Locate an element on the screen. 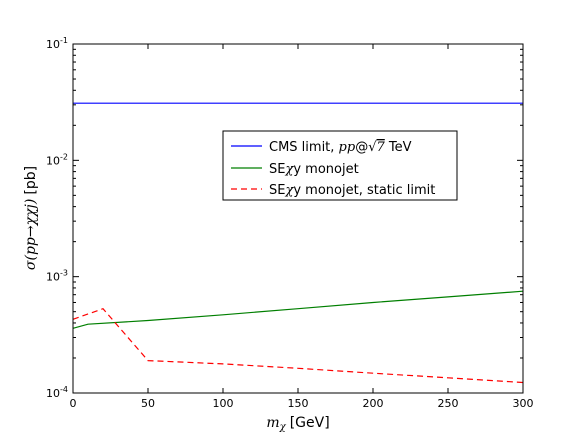 This screenshot has height=436, width=581. y-tick-label: 10⁻² is located at coordinates (57, 159).